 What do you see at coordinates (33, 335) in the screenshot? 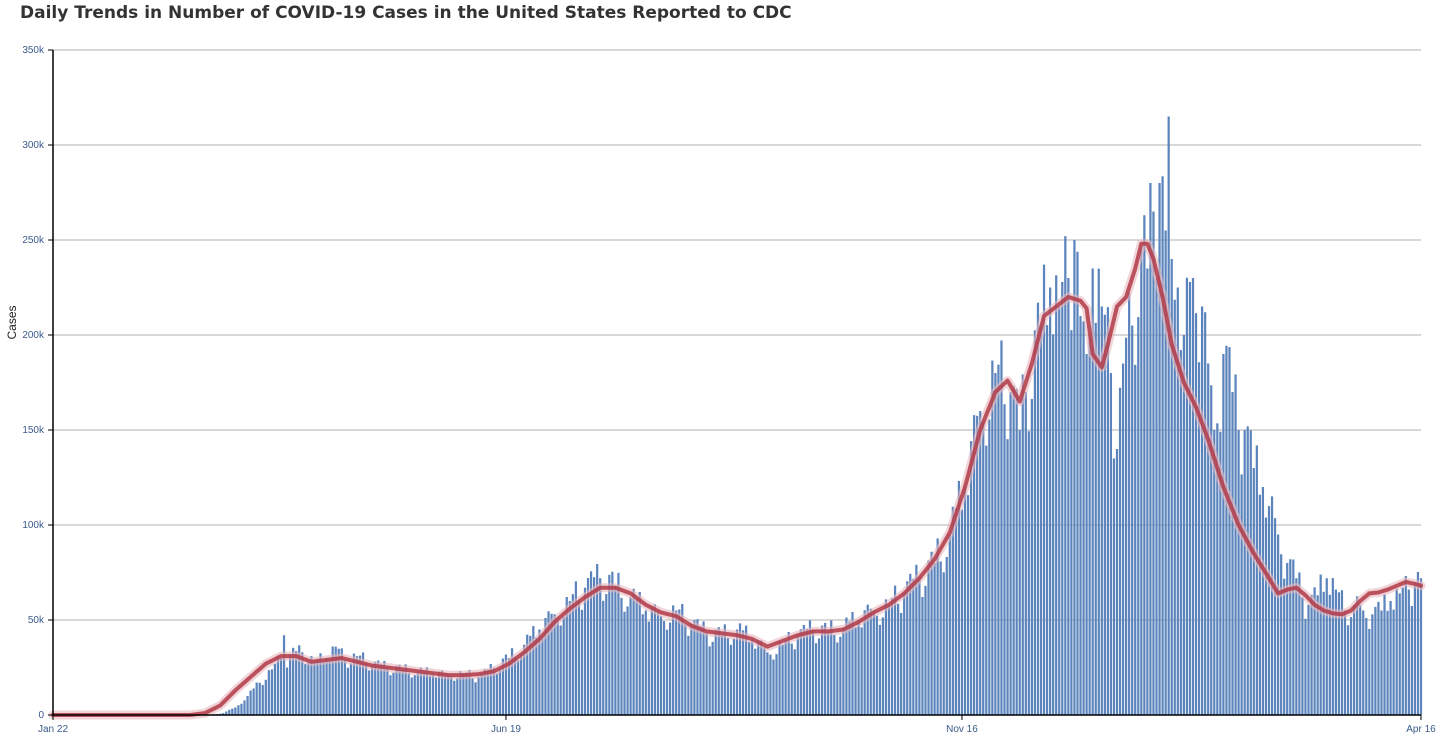
I see `y-tick-label: 200k` at bounding box center [33, 335].